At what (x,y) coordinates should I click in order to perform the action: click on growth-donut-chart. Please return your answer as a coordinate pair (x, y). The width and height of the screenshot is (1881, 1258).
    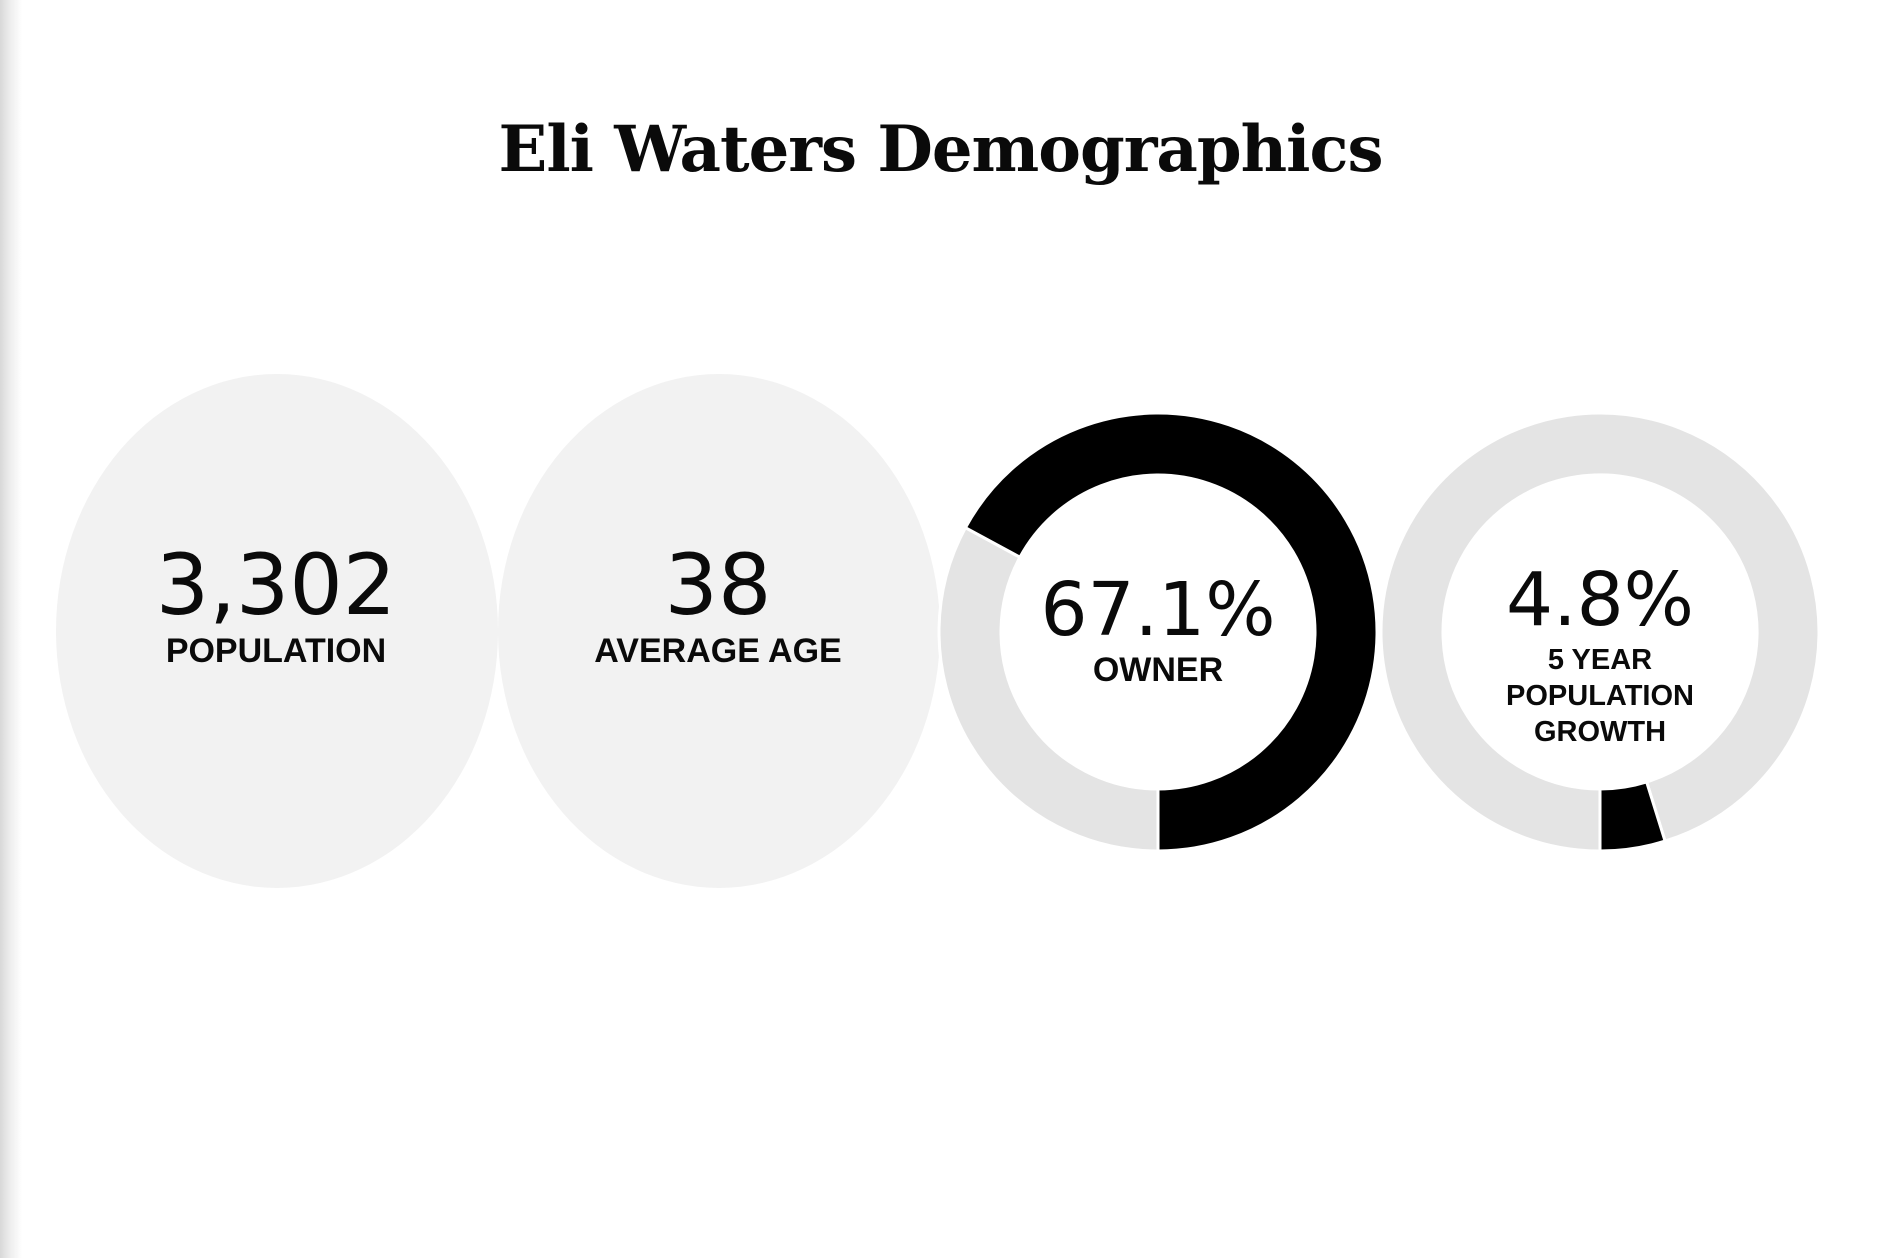
    Looking at the image, I should click on (1600, 632).